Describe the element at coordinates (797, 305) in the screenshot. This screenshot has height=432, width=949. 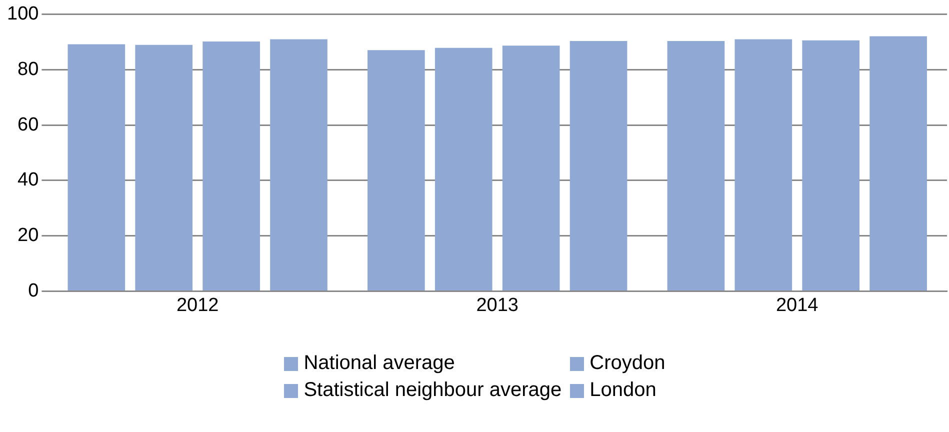
I see `x-tick-label: 2014` at that location.